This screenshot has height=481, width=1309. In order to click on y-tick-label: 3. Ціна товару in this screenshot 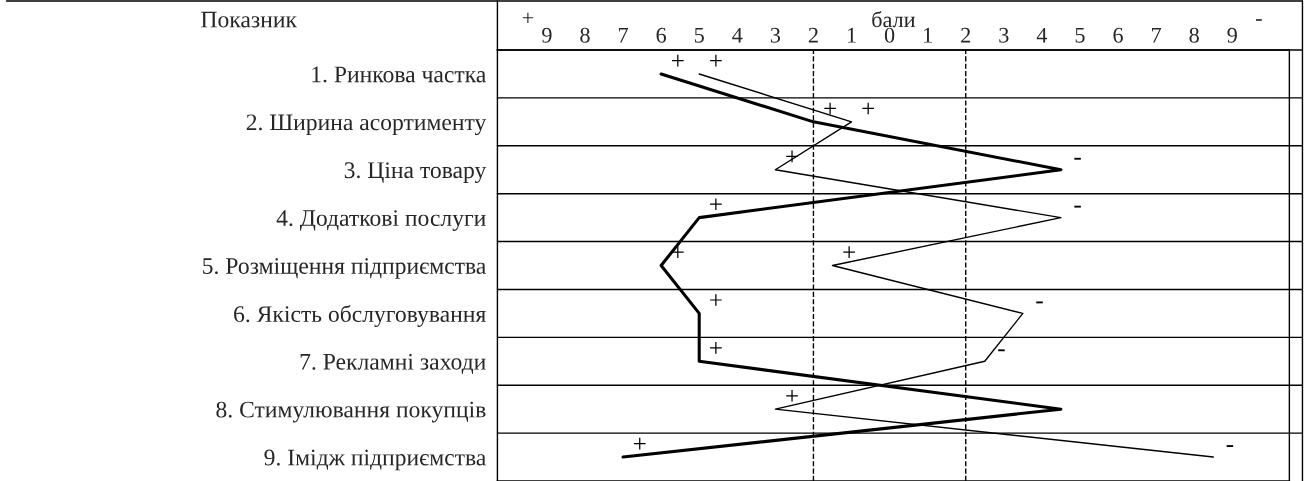, I will do `click(415, 172)`.